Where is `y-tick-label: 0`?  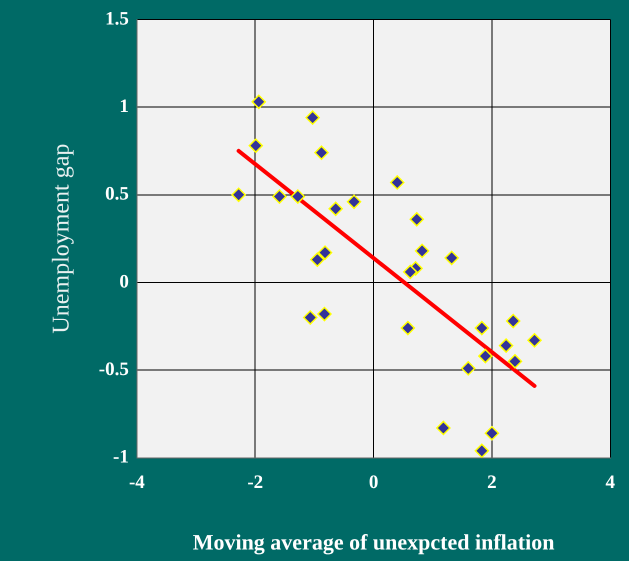
y-tick-label: 0 is located at coordinates (124, 281).